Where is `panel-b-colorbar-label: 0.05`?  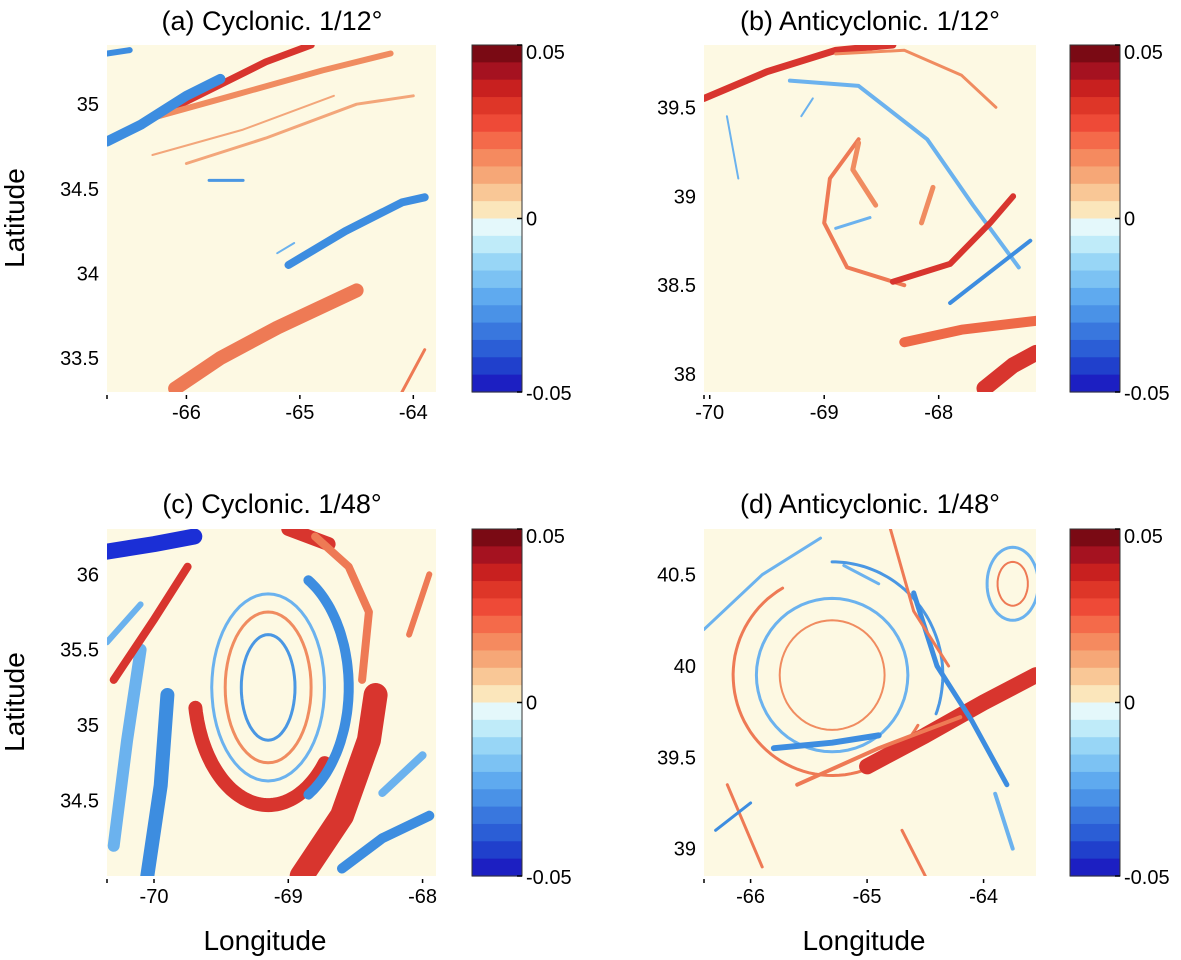
panel-b-colorbar-label: 0.05 is located at coordinates (1143, 53).